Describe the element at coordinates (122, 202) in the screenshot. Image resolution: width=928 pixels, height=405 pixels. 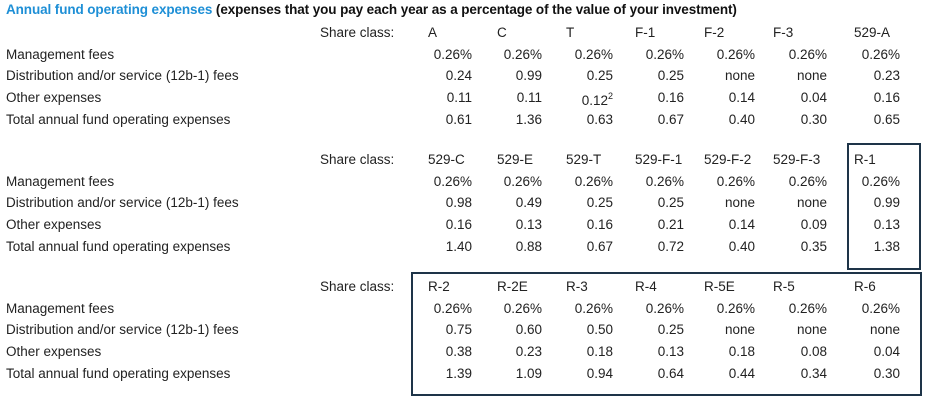
I see `row-label: Distribution and/or service (12b-1) fees` at that location.